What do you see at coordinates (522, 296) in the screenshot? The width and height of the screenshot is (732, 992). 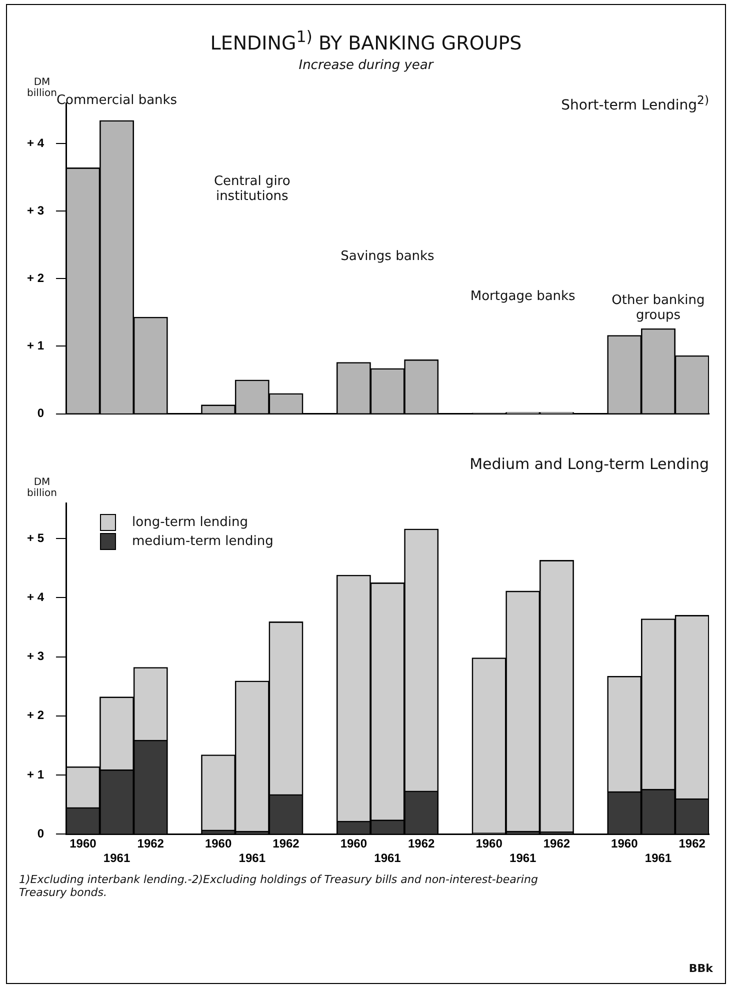 I see `annotation: Mortgage banks` at bounding box center [522, 296].